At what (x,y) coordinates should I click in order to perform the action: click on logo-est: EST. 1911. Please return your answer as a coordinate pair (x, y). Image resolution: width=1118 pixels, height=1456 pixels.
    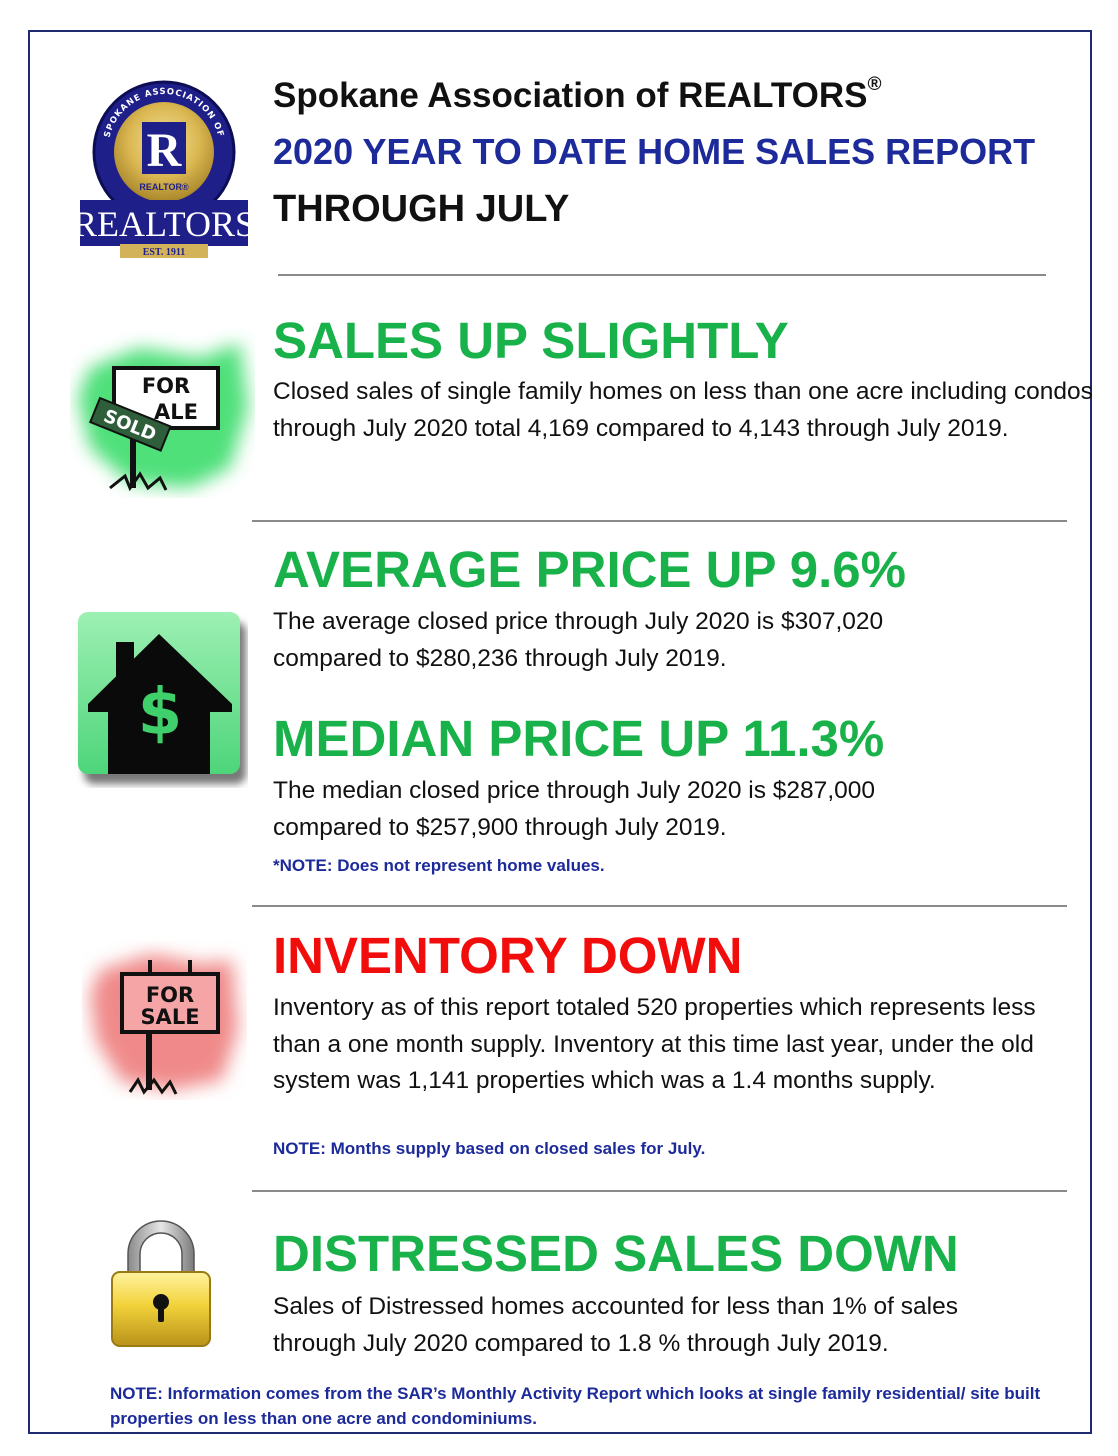
    Looking at the image, I should click on (164, 252).